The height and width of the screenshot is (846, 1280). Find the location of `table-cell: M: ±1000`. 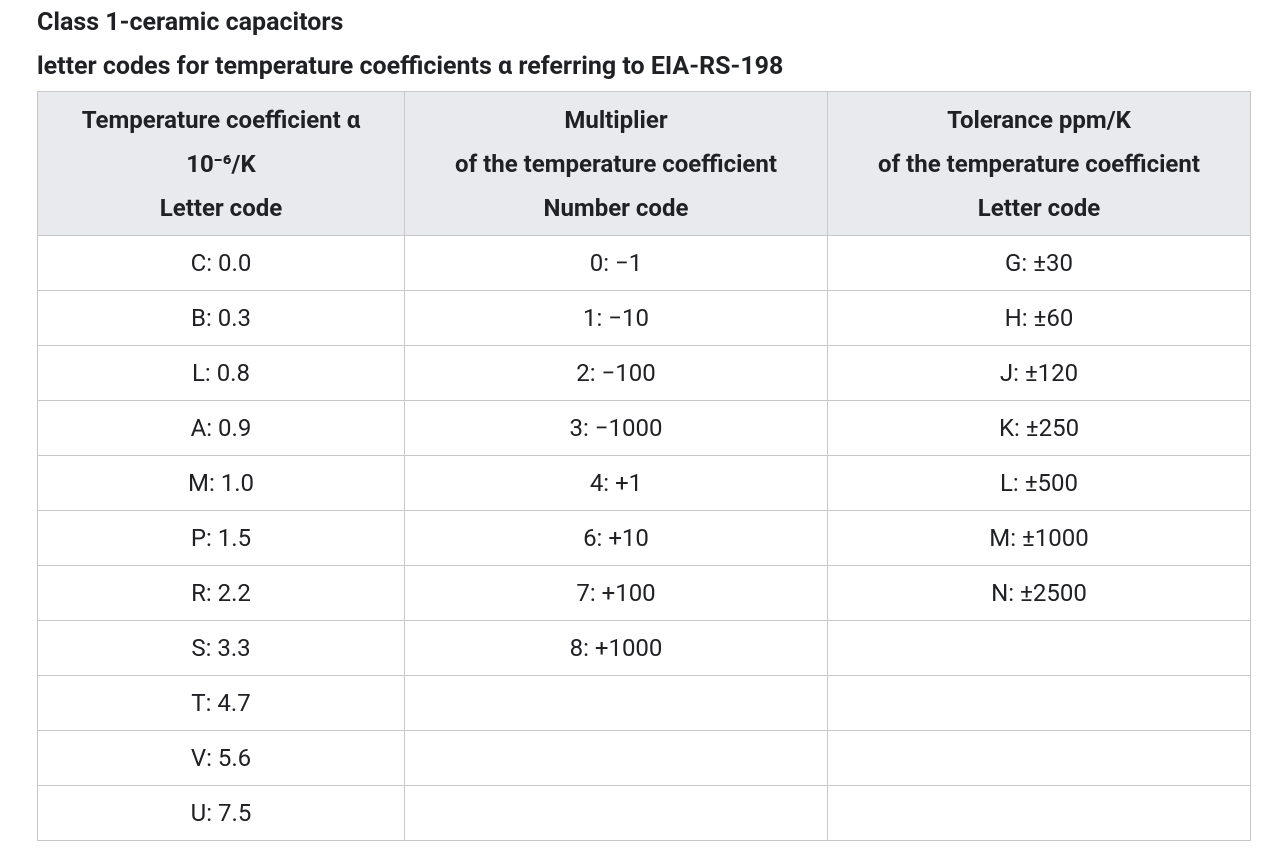

table-cell: M: ±1000 is located at coordinates (1039, 538).